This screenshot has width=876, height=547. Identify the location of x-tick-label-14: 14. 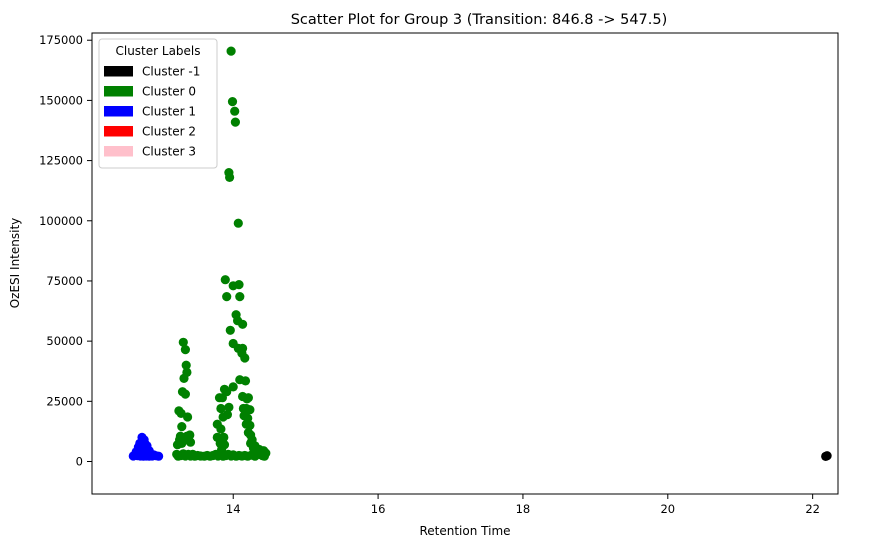
(233, 509).